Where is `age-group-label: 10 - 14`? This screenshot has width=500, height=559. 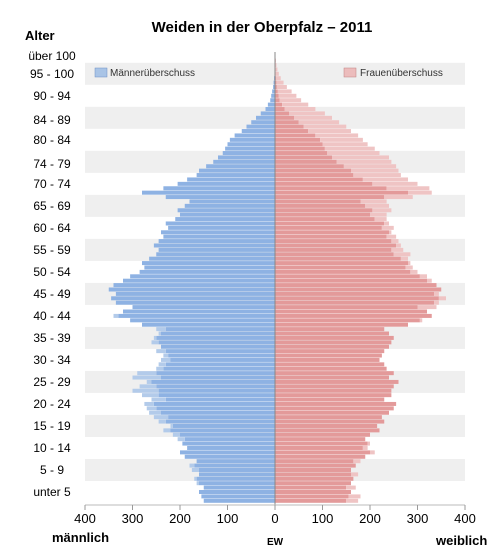 age-group-label: 10 - 14 is located at coordinates (52, 448).